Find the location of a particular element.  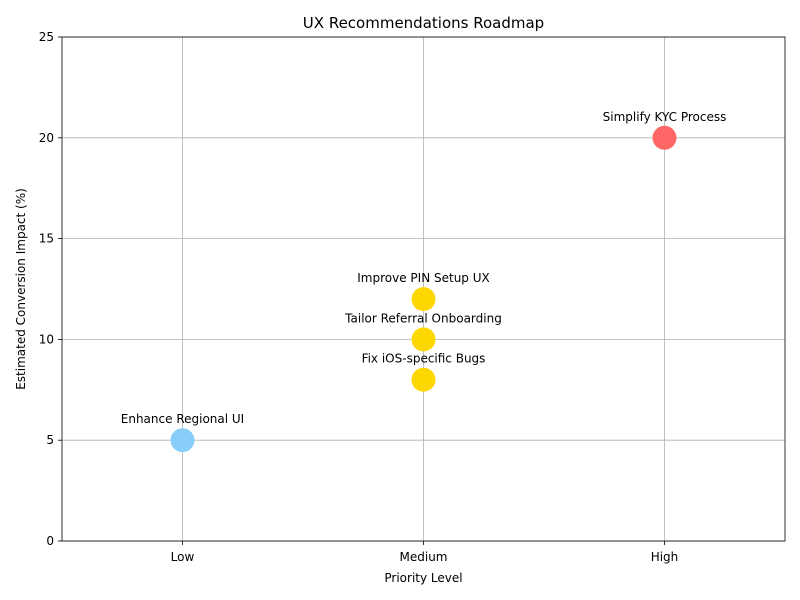

x-axis-ticks: Low Medium High is located at coordinates (425, 552).